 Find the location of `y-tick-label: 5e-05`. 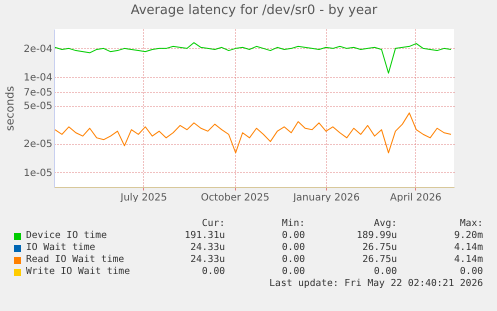

y-tick-label: 5e-05 is located at coordinates (38, 106).